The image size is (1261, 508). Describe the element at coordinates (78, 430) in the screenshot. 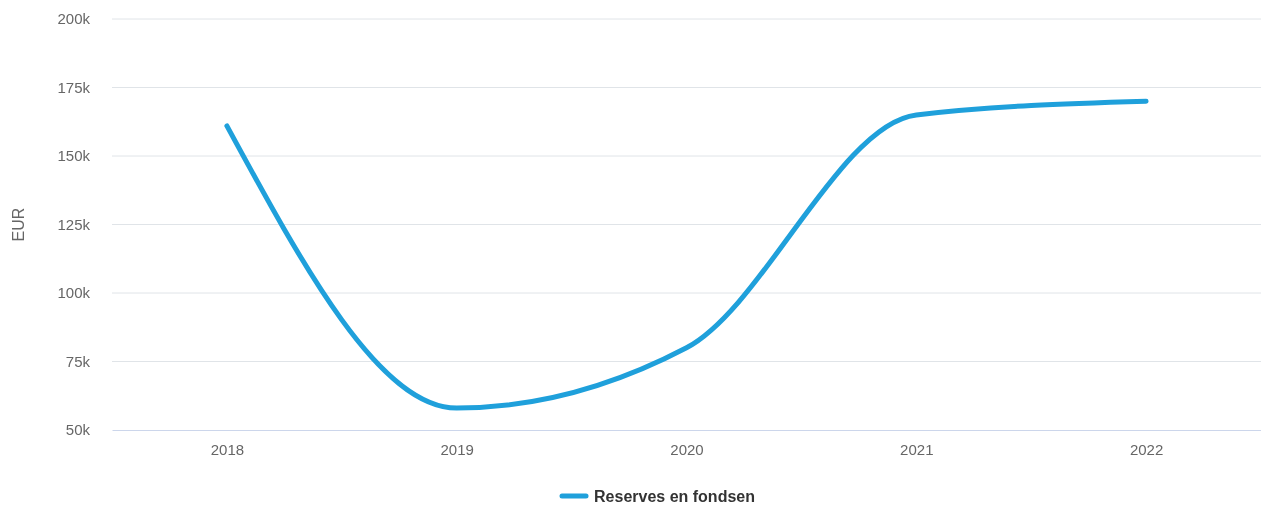

I see `y-tick-label: 50k` at that location.